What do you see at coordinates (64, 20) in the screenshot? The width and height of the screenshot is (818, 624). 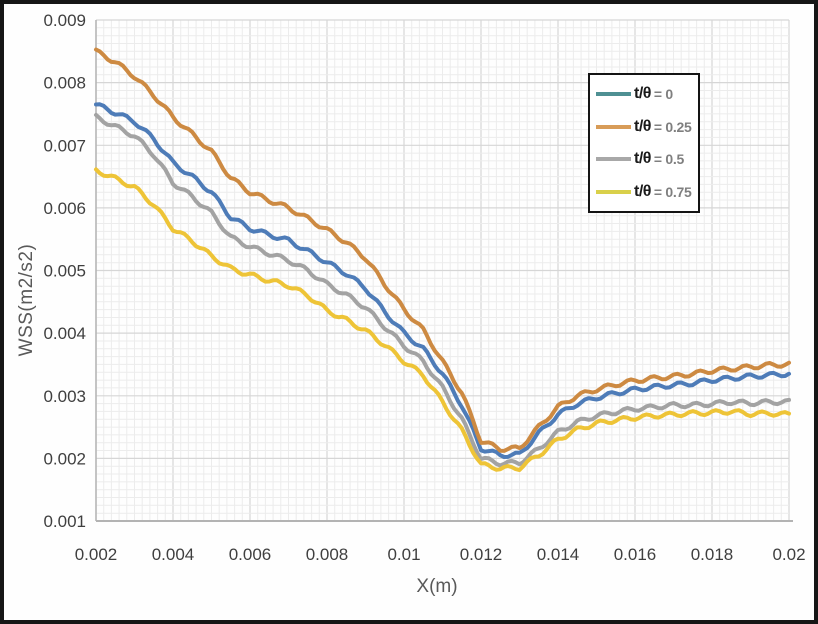 I see `y-tick-label: 0.009` at bounding box center [64, 20].